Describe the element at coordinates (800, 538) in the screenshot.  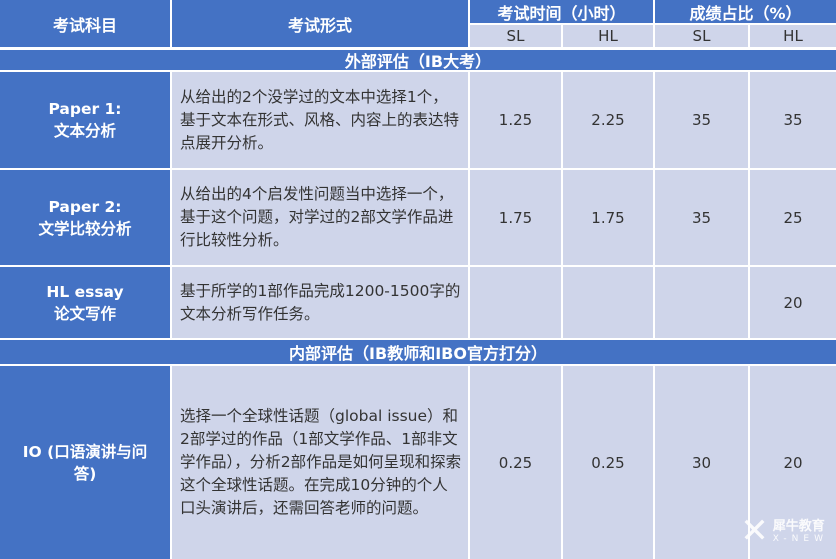
I see `watermark-sub: X-NEW` at that location.